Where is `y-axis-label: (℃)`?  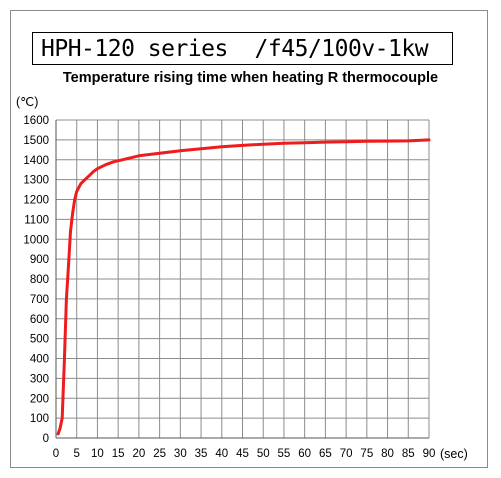 y-axis-label: (℃) is located at coordinates (27, 102).